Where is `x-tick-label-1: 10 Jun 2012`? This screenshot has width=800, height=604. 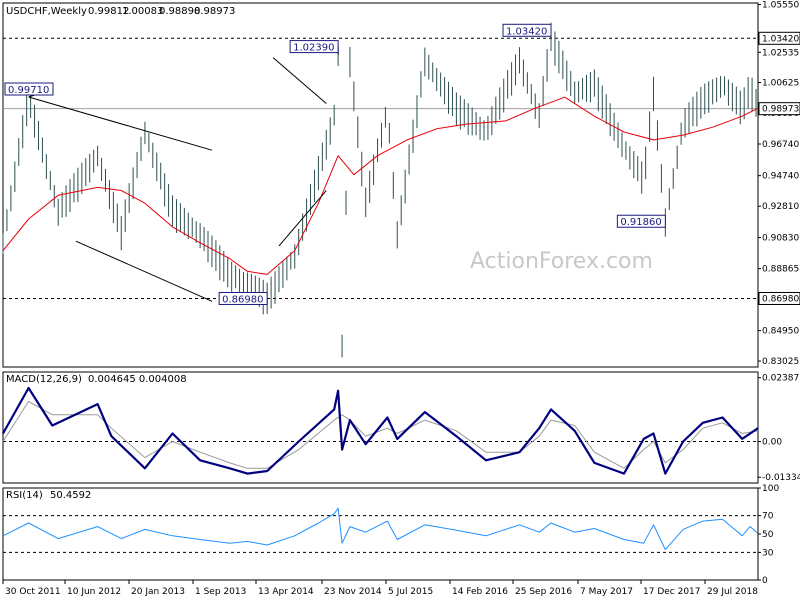 x-tick-label-1: 10 Jun 2012 is located at coordinates (94, 592).